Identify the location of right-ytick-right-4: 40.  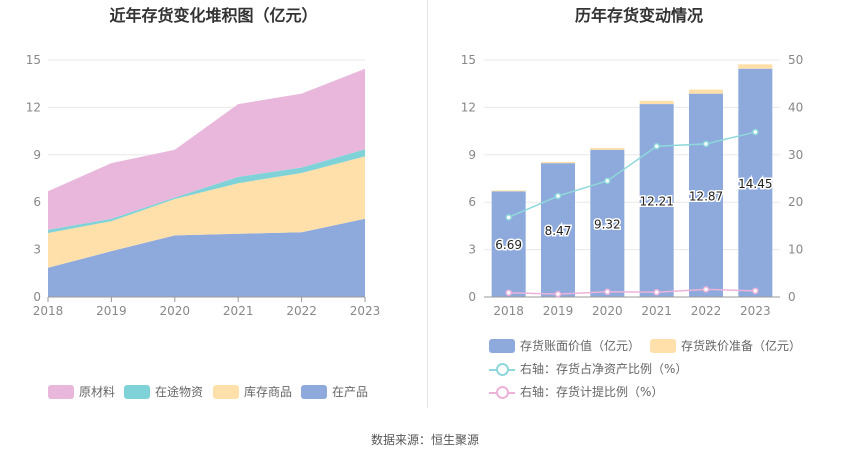
(795, 107).